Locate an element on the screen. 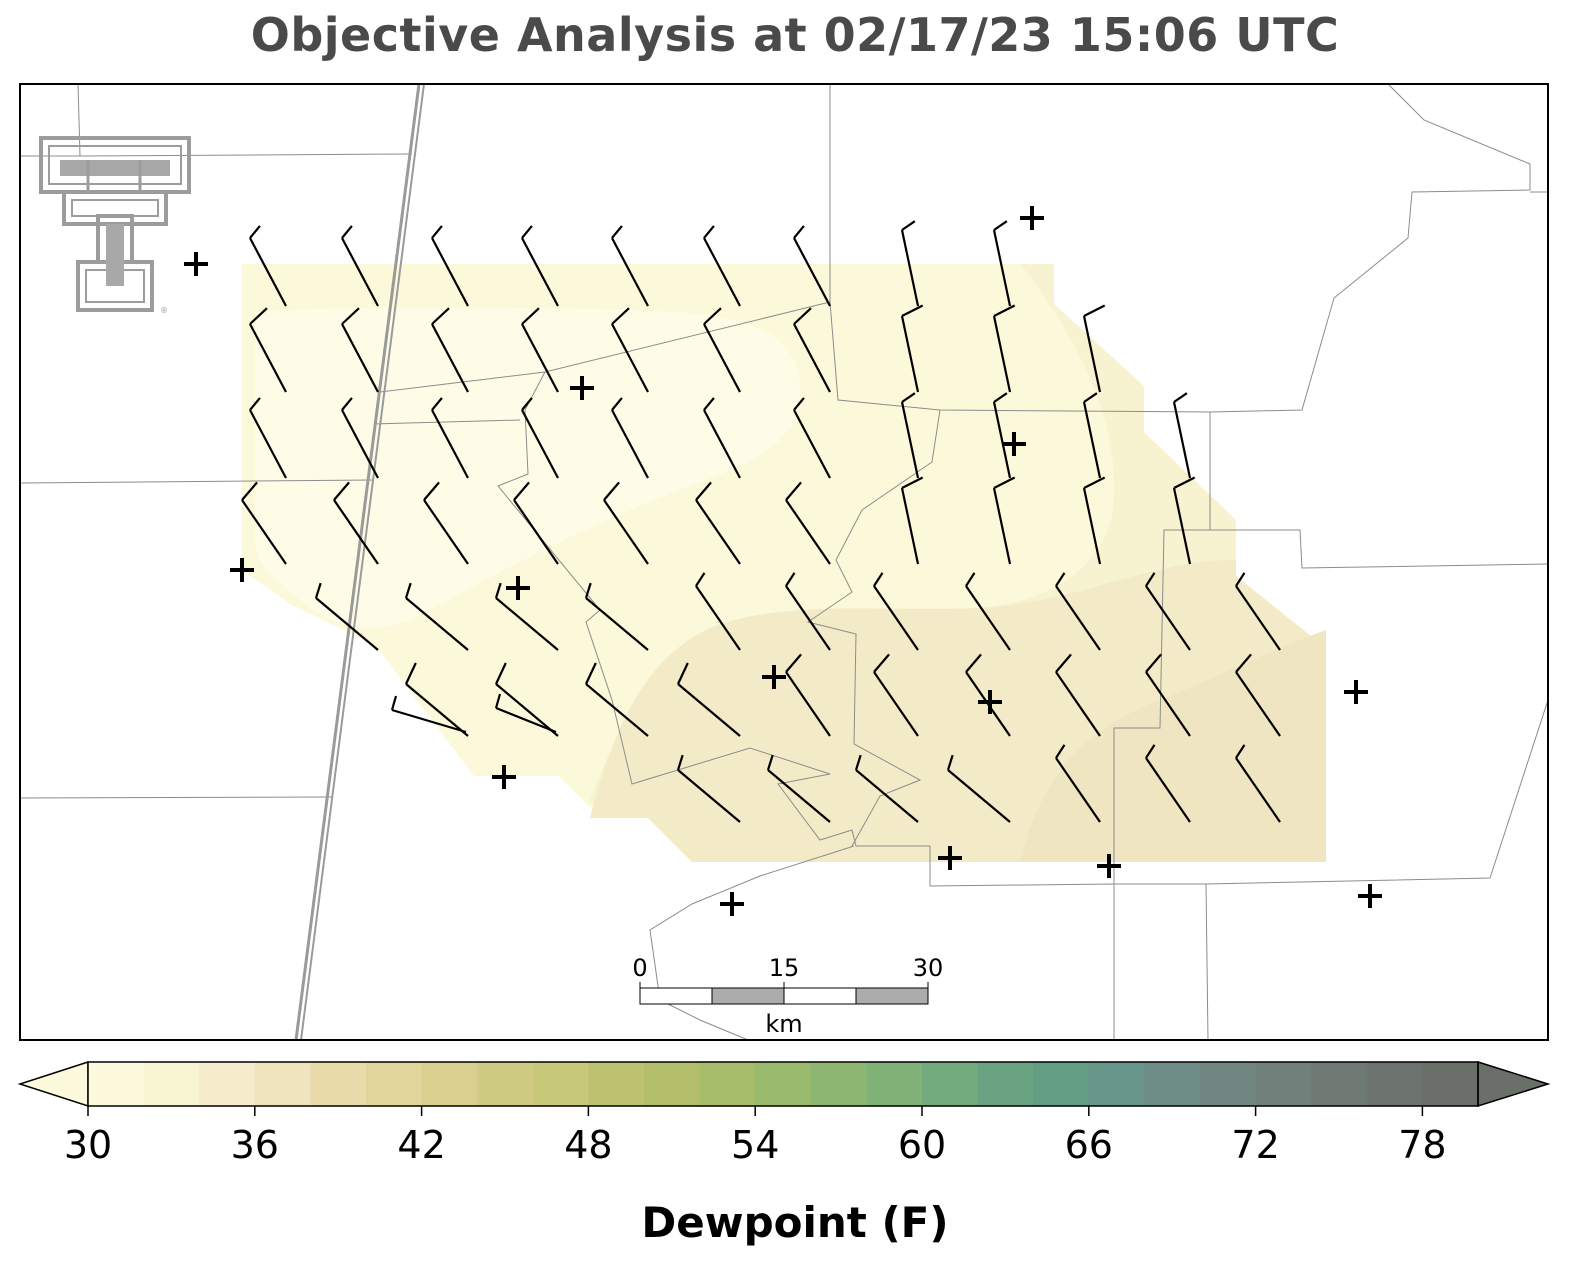  colorbar-tick-label: 60 is located at coordinates (922, 1145).